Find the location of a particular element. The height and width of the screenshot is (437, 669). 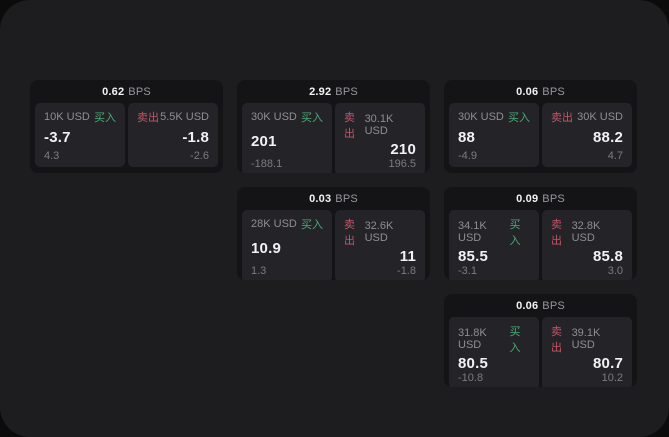

buy-quote-panel: 28K USD 买入 10.9 1.3 is located at coordinates (287, 245).